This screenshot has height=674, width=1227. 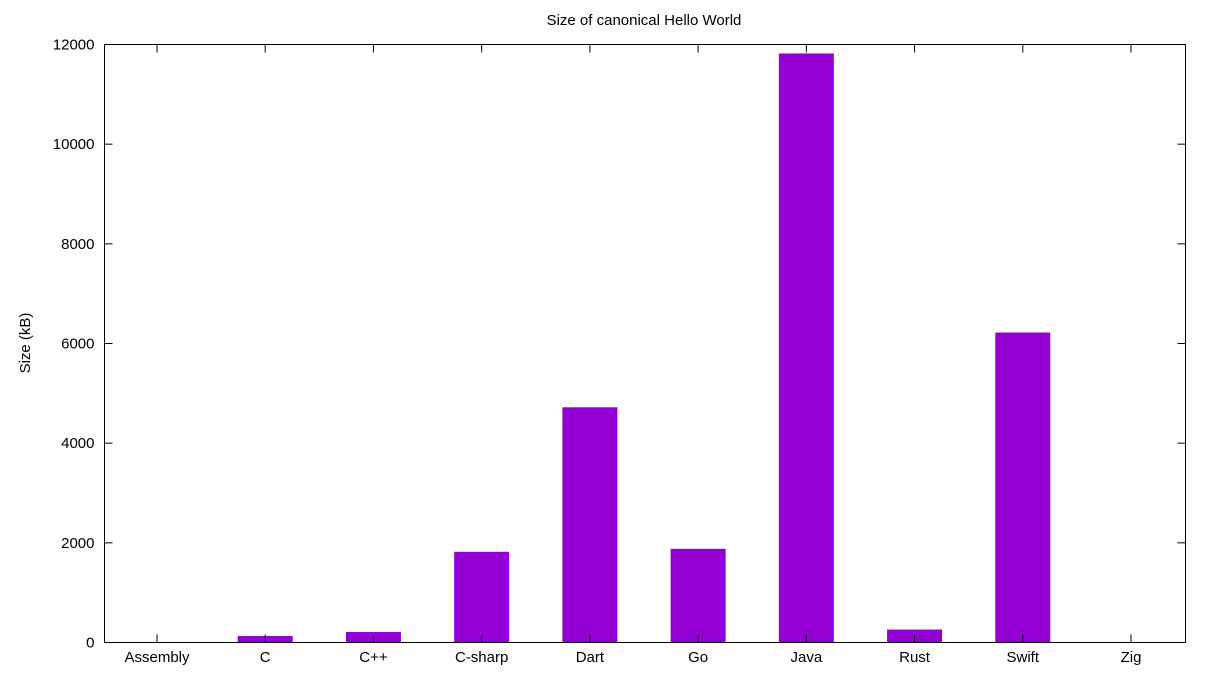 What do you see at coordinates (1023, 487) in the screenshot?
I see `bar-swift` at bounding box center [1023, 487].